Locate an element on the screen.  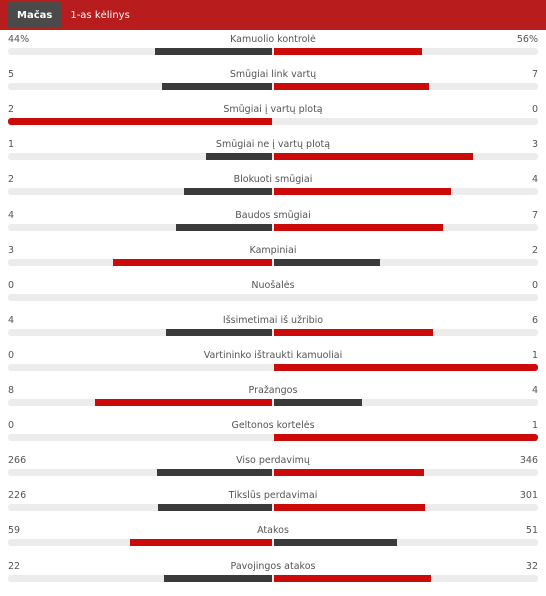
stat-row: 1 Smūgiai ne į vartų plotą 3 is located at coordinates (273, 156).